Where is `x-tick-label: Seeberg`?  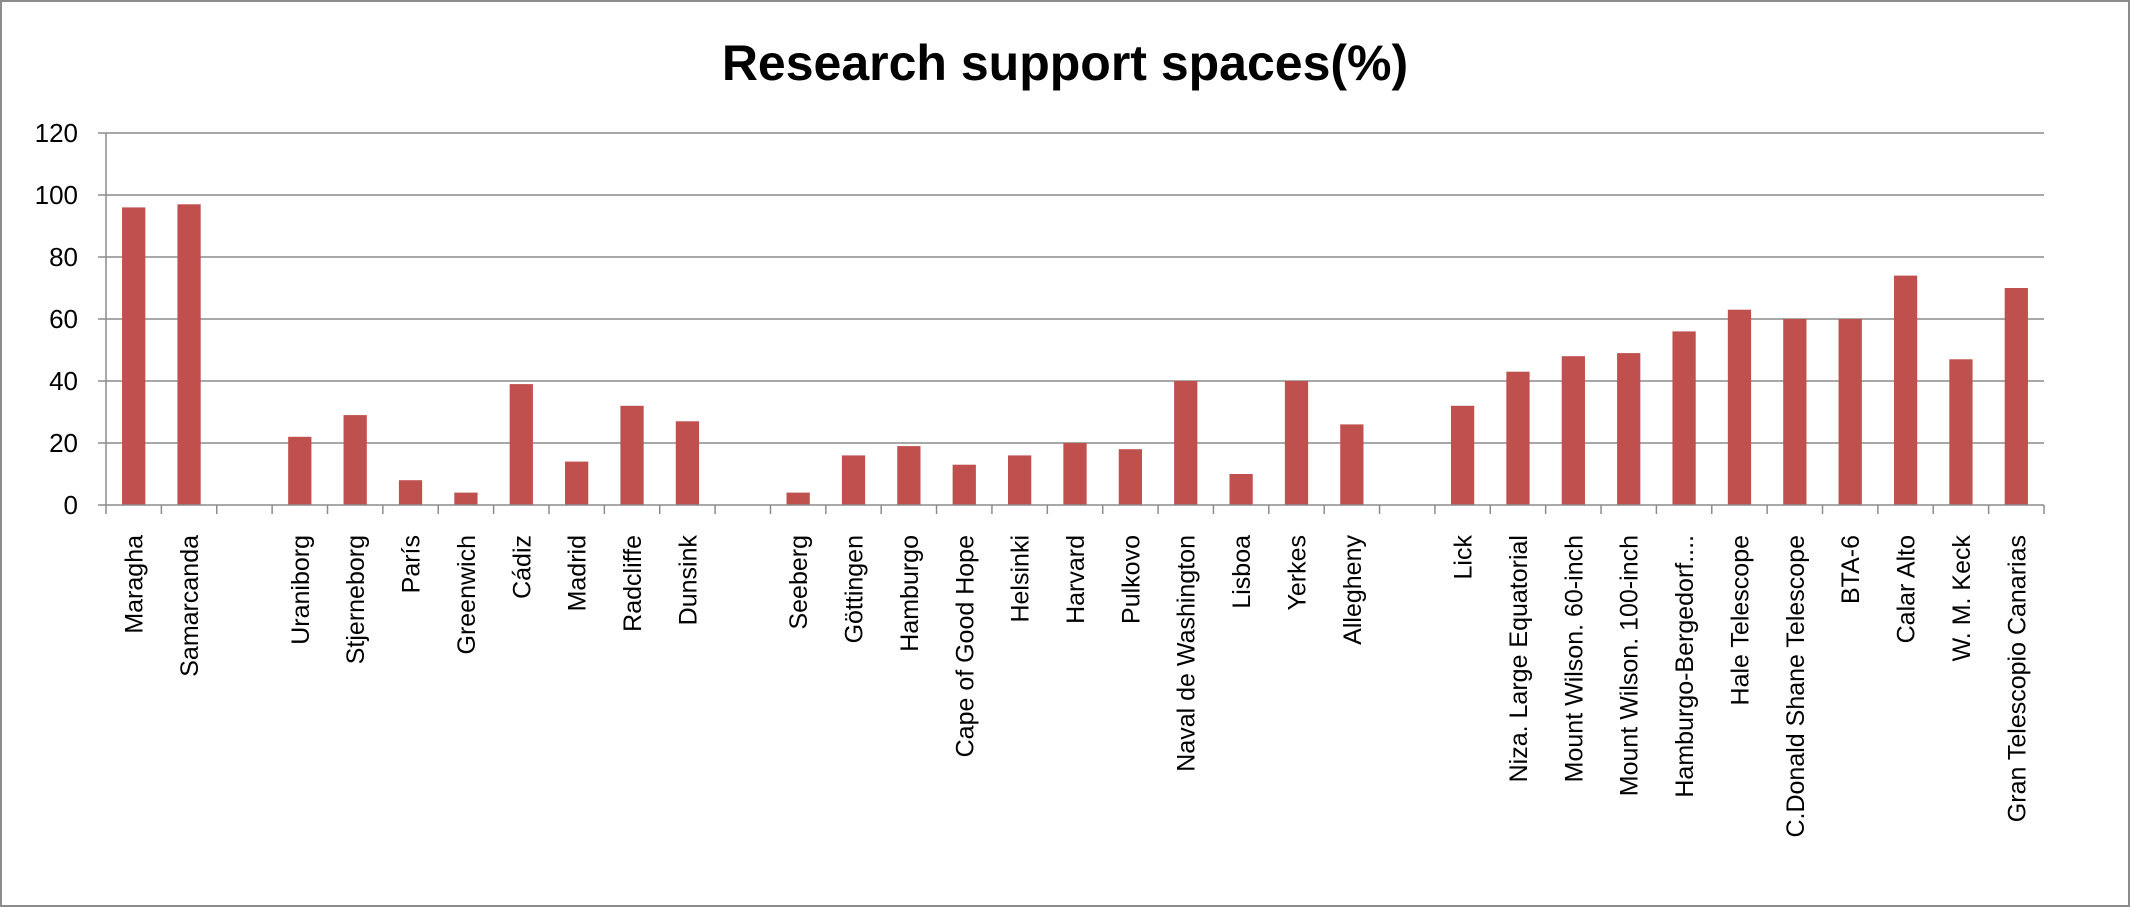
x-tick-label: Seeberg is located at coordinates (799, 582).